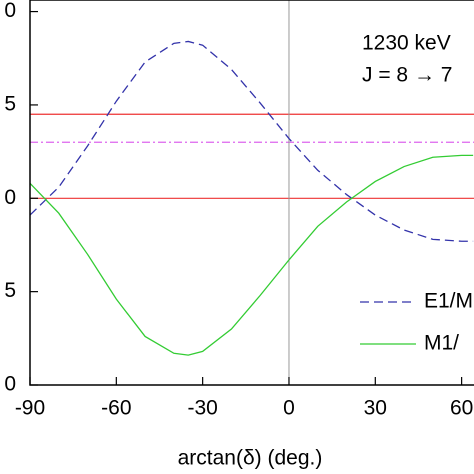 This screenshot has height=474, width=474. I want to click on x-tick-label: 0, so click(289, 408).